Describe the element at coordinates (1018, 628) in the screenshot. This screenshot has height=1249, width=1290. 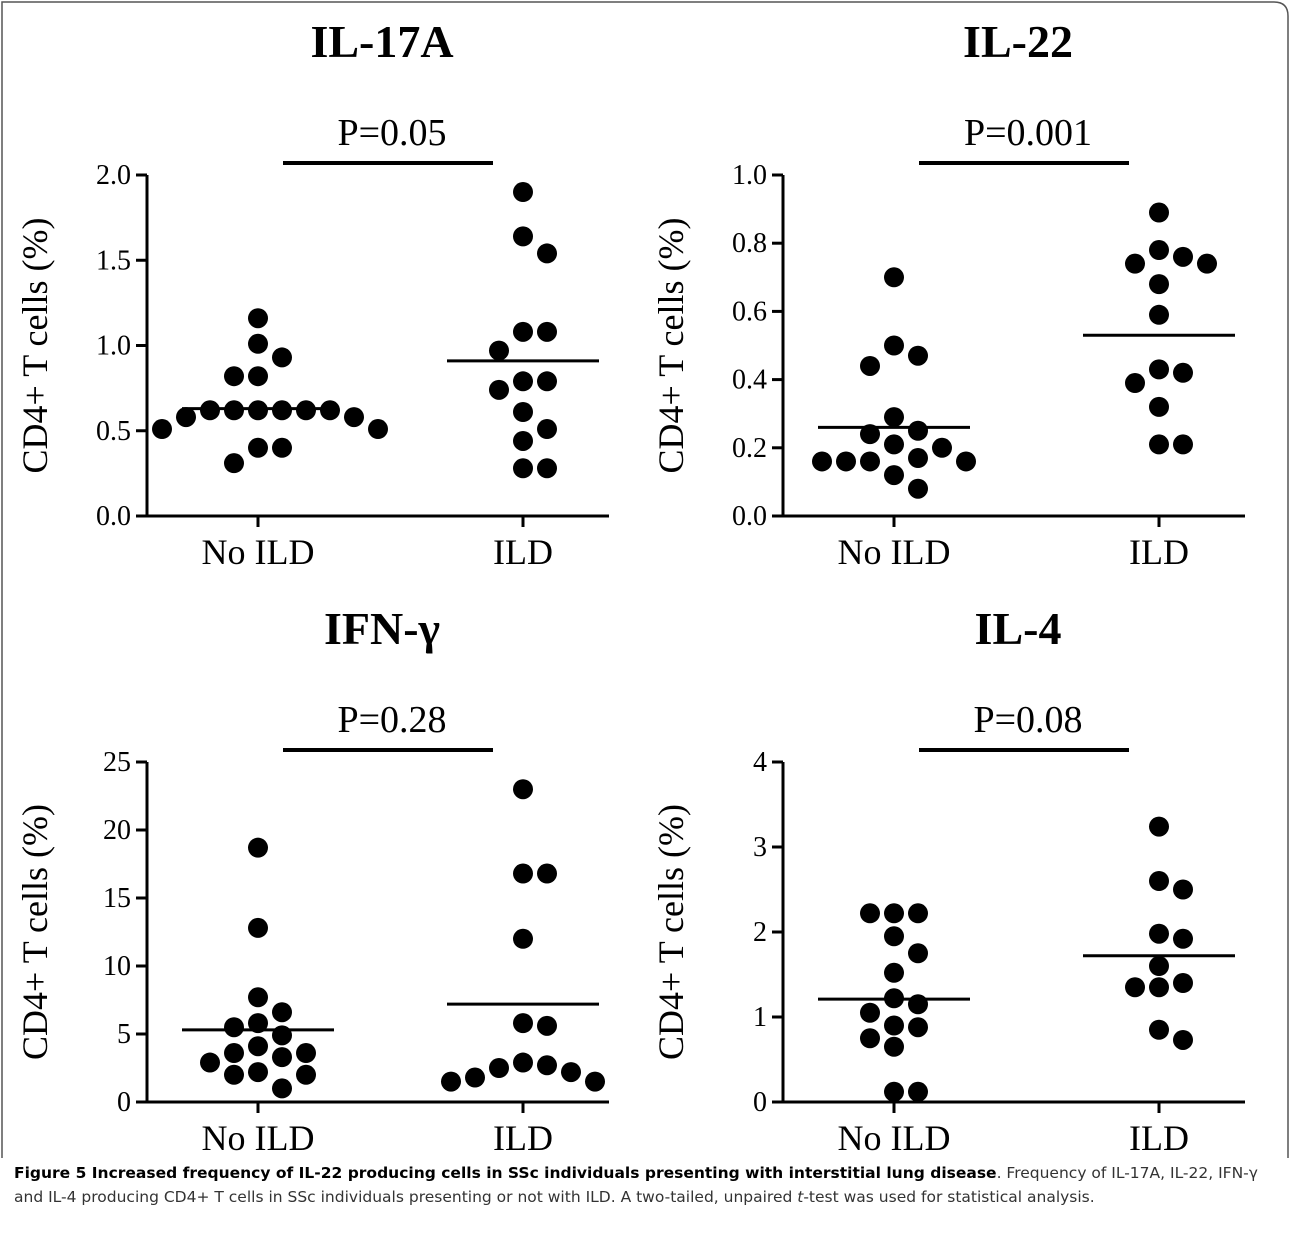
I see `panel-title: IL-4` at that location.